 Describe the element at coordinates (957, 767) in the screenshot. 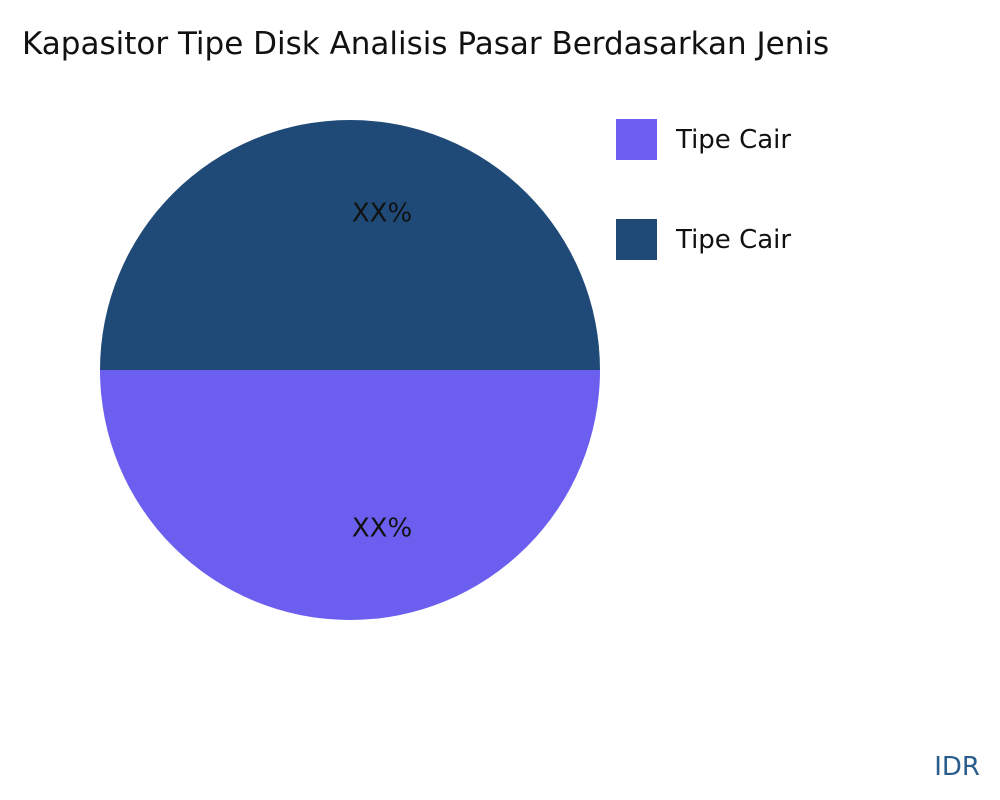

I see `brand-logo-text: IDR` at that location.